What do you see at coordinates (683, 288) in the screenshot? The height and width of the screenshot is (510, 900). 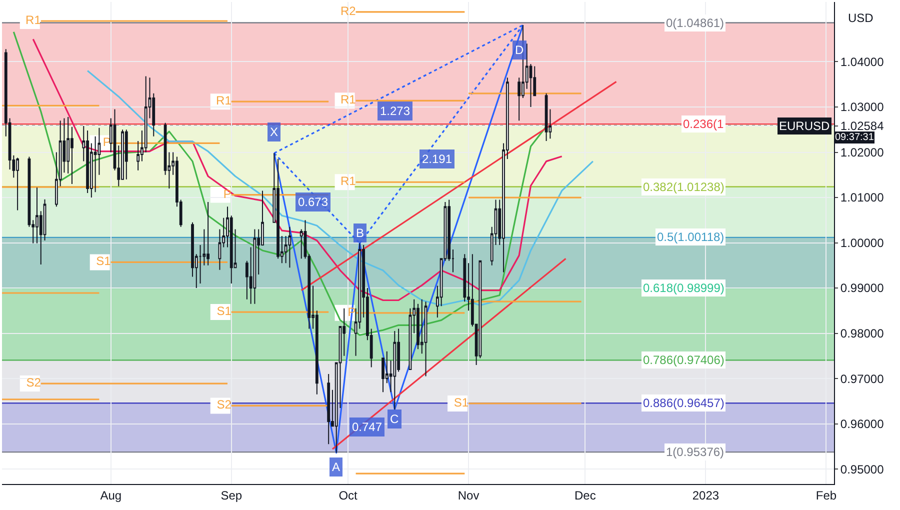 I see `ref-line-label: 0.618(0.98999)` at bounding box center [683, 288].